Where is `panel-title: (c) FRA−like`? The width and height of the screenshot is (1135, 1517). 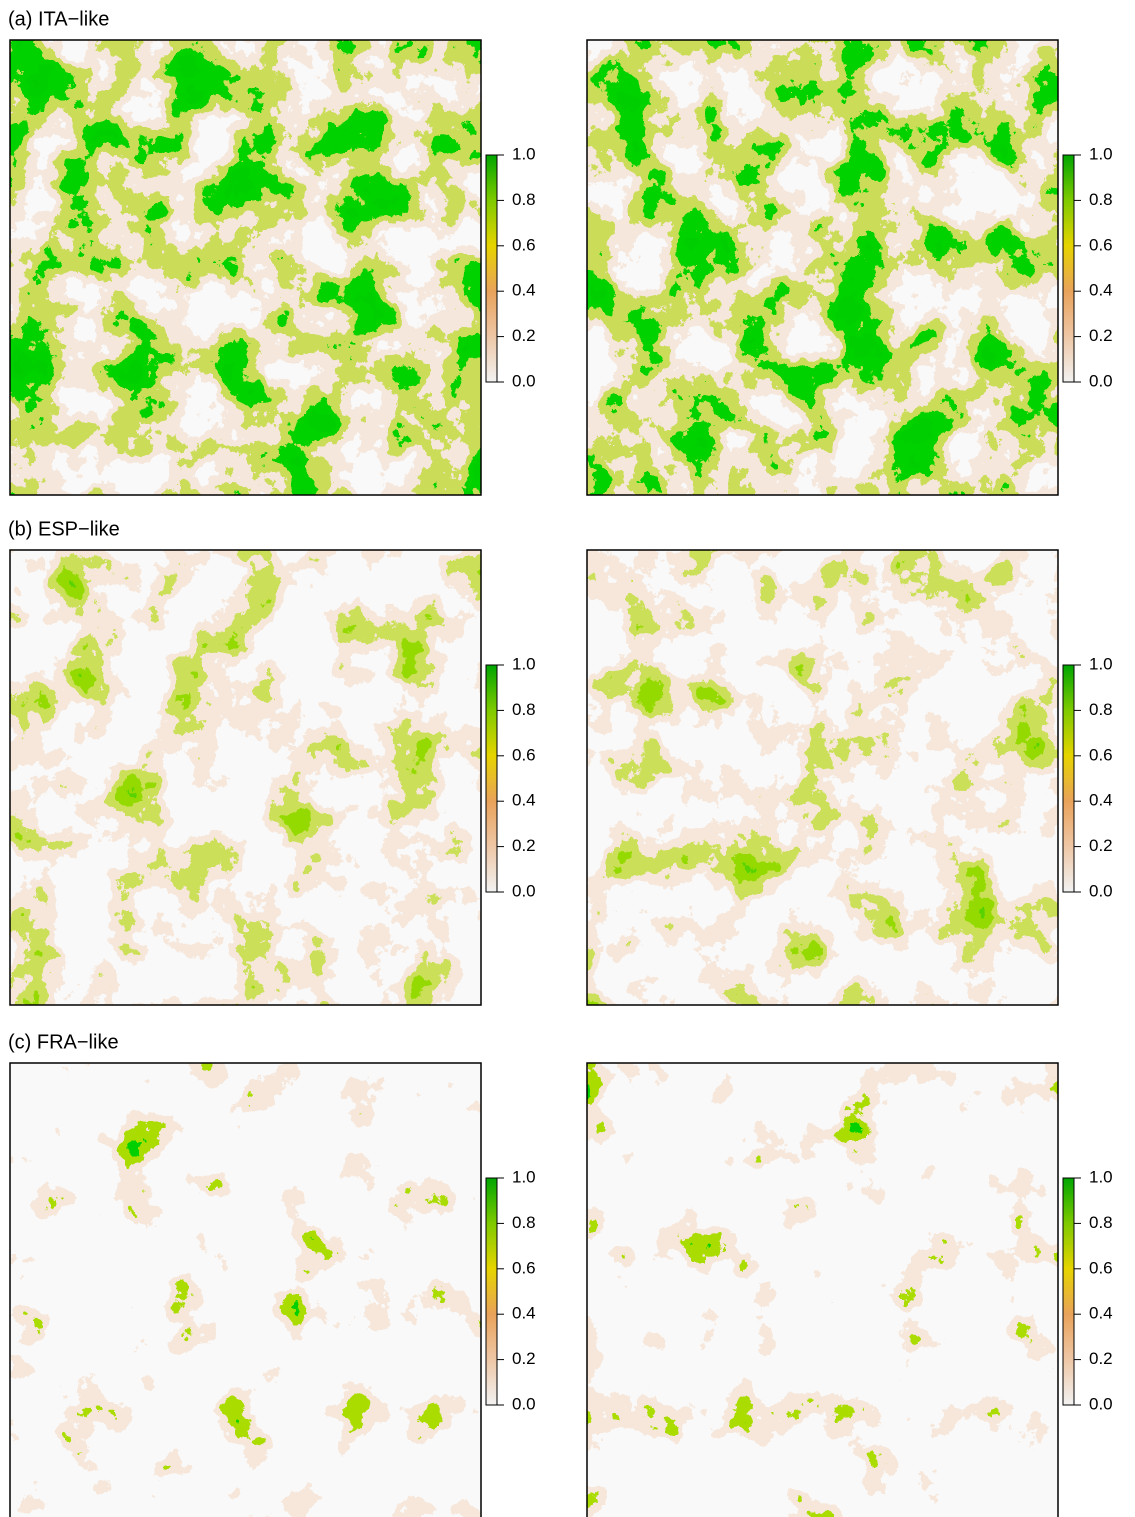
panel-title: (c) FRA−like is located at coordinates (63, 1042).